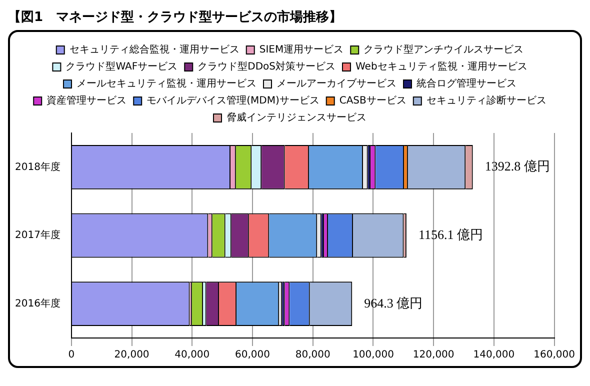  Describe the element at coordinates (517, 166) in the screenshot. I see `annotation: 1392.8 億円` at that location.